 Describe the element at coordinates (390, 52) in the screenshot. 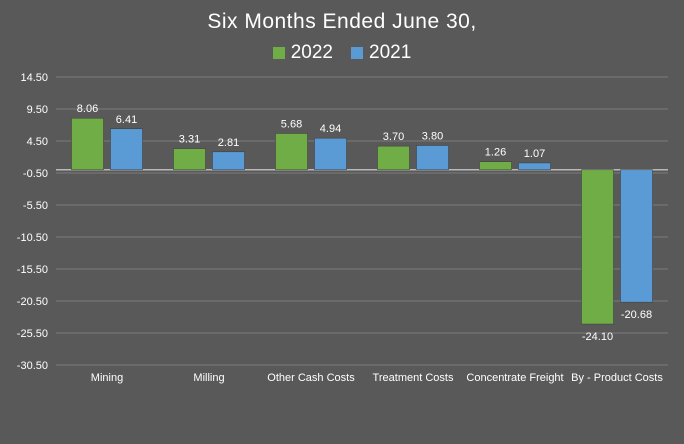

I see `legend-label-2021: 2021` at that location.